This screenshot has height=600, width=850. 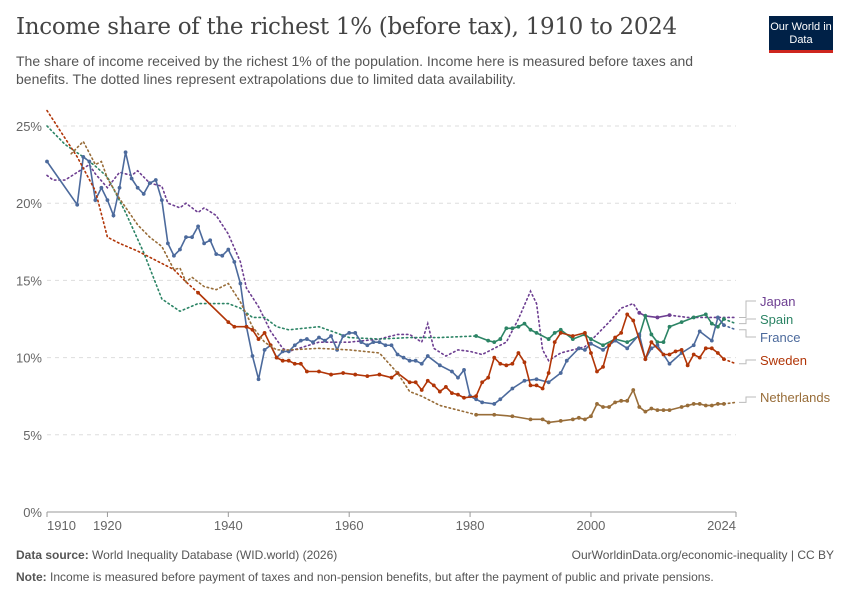 What do you see at coordinates (31, 577) in the screenshot?
I see `note-label: Note:` at bounding box center [31, 577].